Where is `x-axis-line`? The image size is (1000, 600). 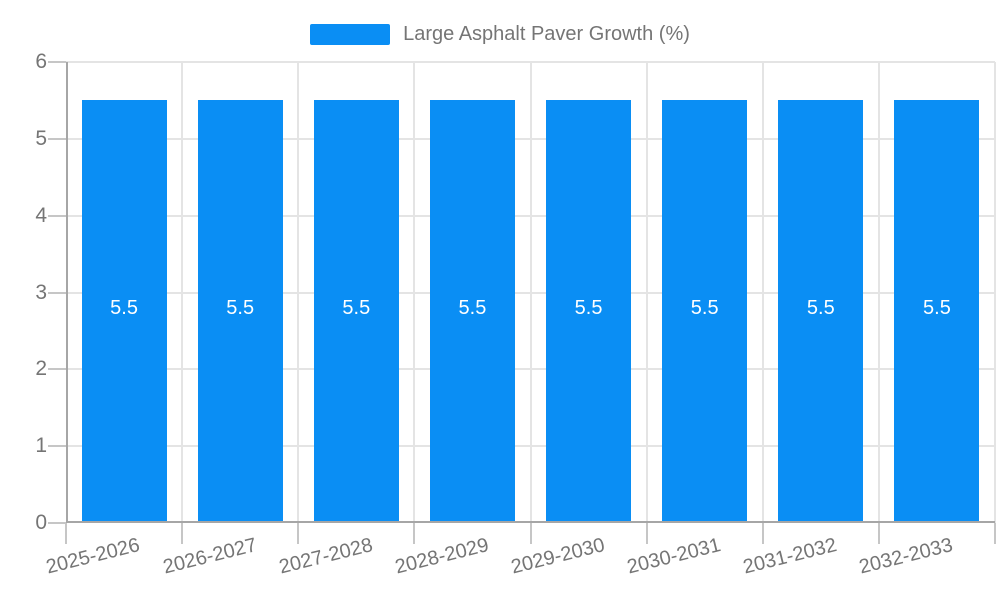
x-axis-line is located at coordinates (530, 522).